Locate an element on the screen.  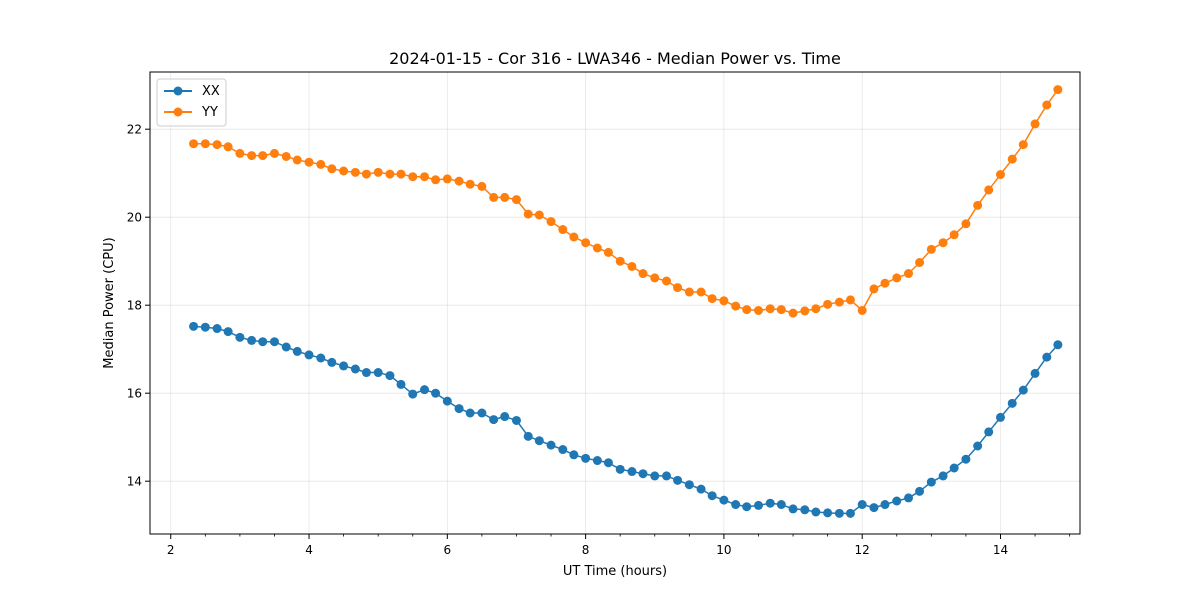
y-axis-label: Median Power (CPU) is located at coordinates (109, 302).